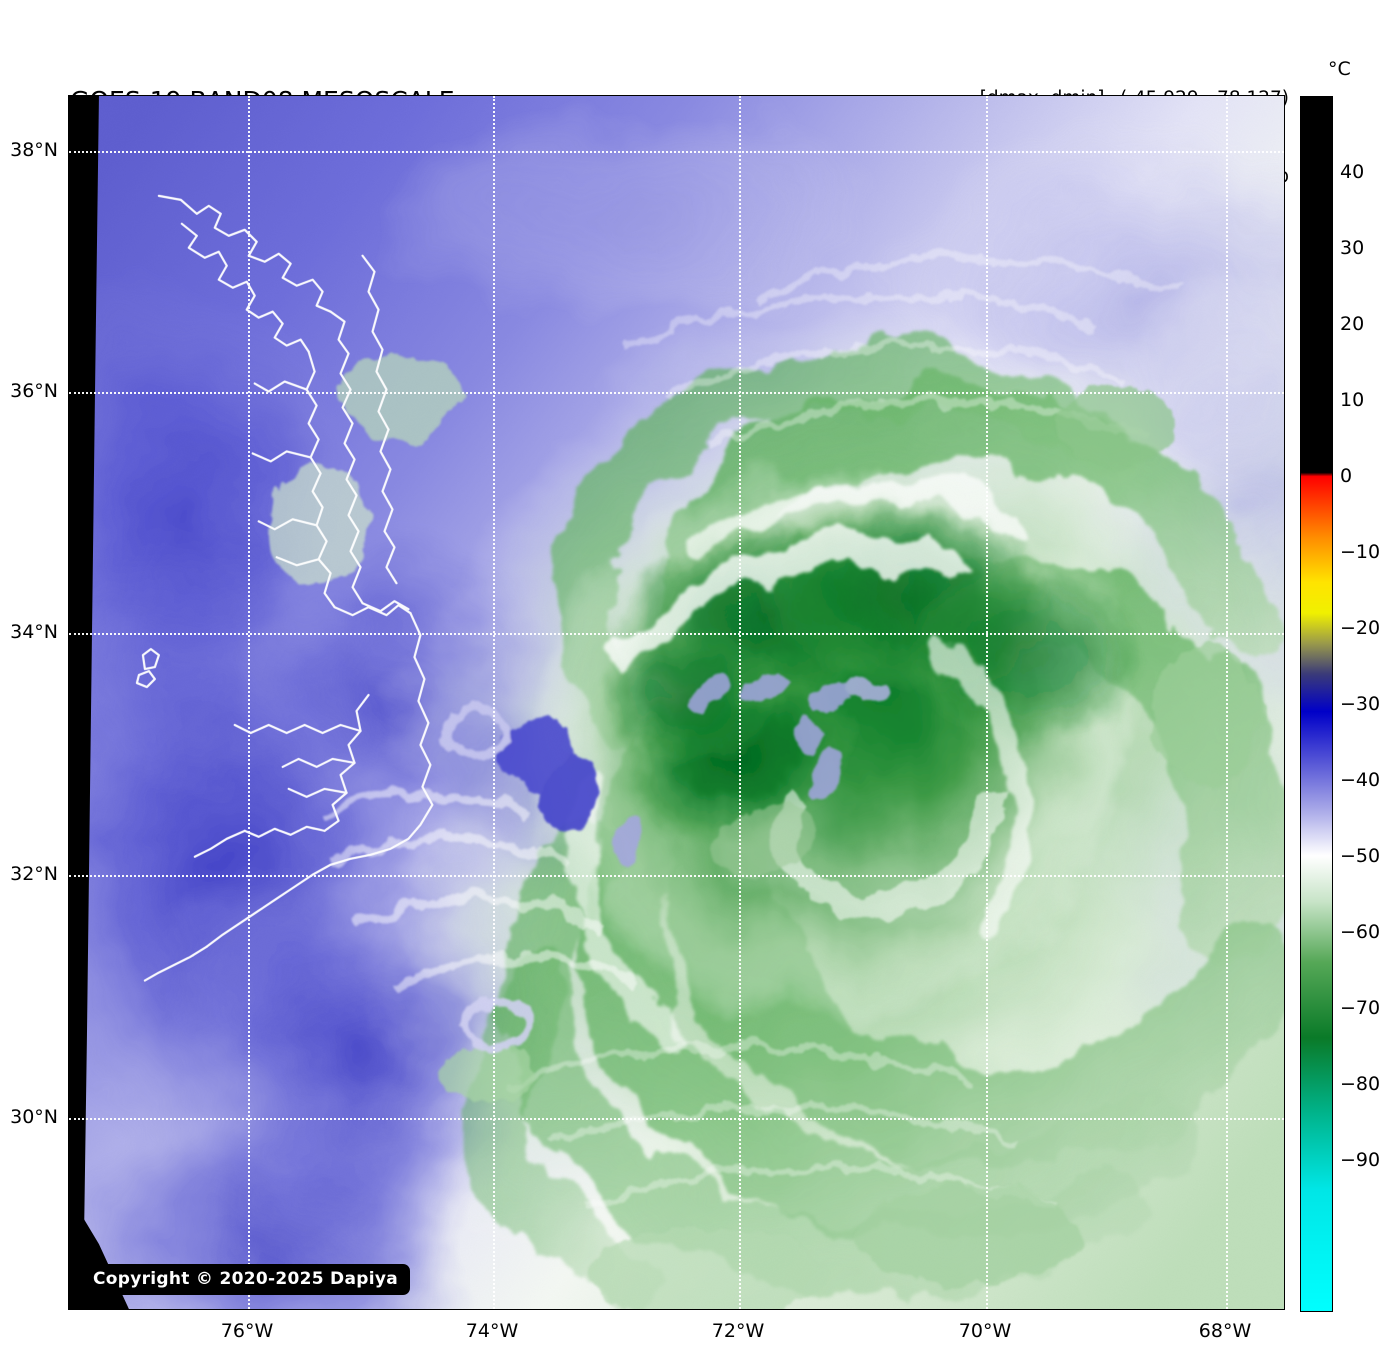  Describe the element at coordinates (34, 632) in the screenshot. I see `y-tick-label: 34°N` at that location.